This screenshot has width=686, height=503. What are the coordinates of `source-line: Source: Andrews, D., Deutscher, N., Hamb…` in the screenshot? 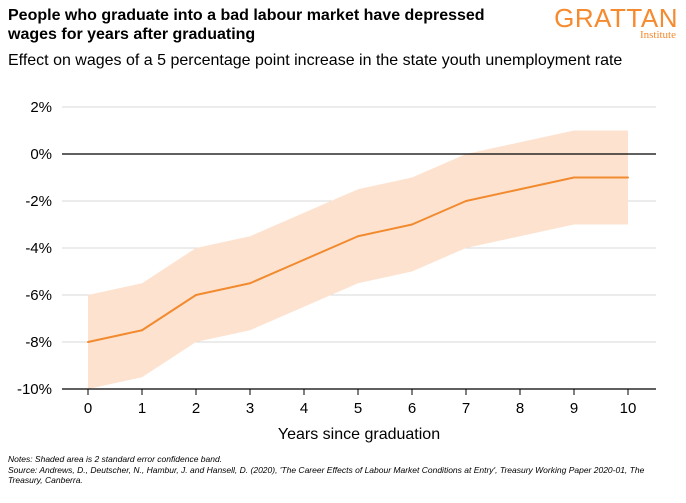 It's located at (326, 475).